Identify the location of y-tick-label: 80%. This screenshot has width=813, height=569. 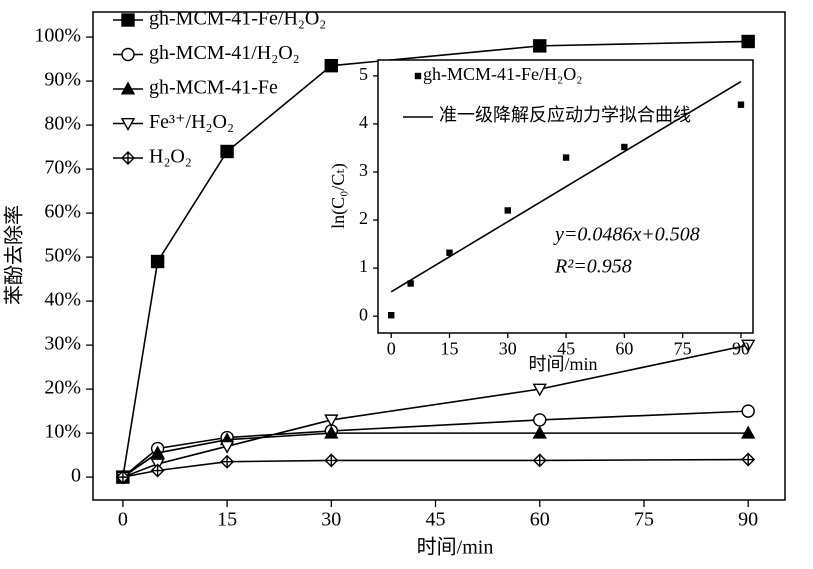
(62, 124).